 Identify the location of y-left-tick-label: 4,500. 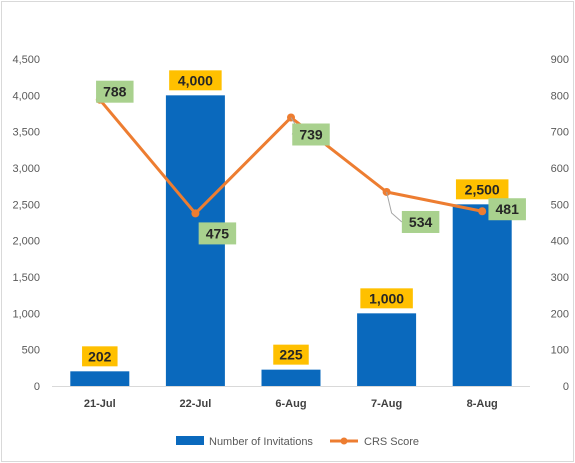
(26, 60).